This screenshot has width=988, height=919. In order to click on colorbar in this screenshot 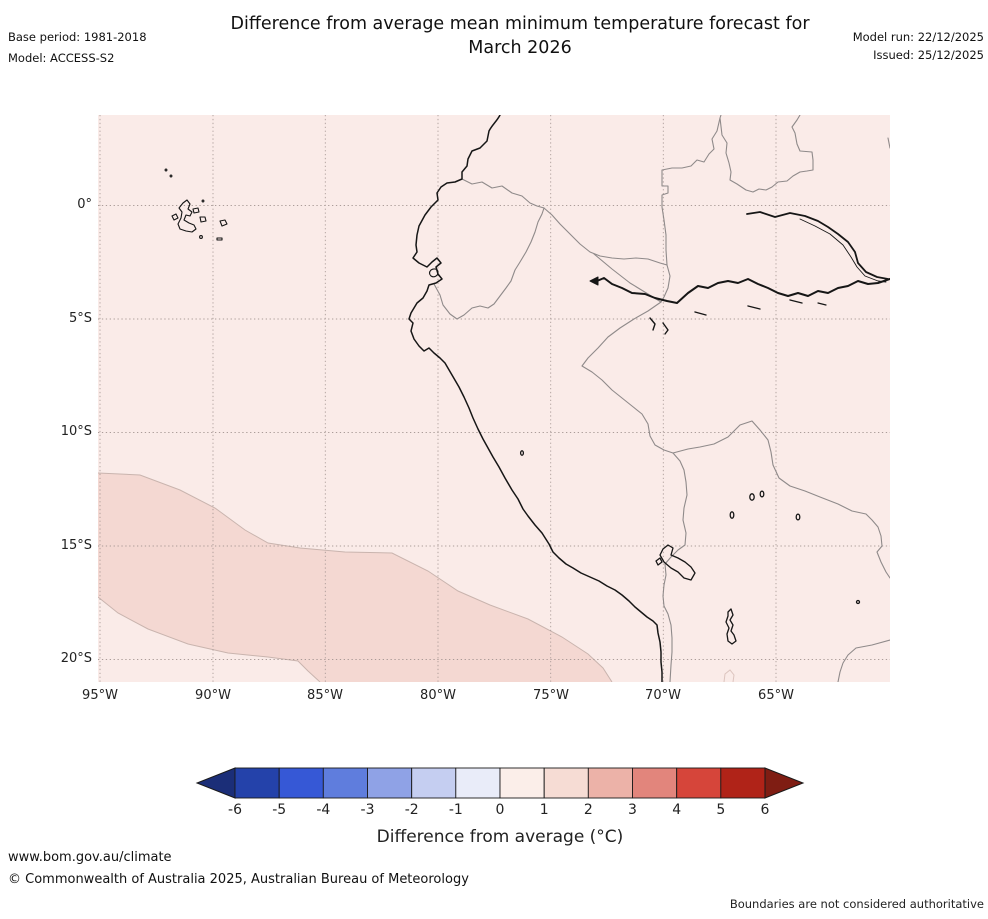, I will do `click(500, 783)`.